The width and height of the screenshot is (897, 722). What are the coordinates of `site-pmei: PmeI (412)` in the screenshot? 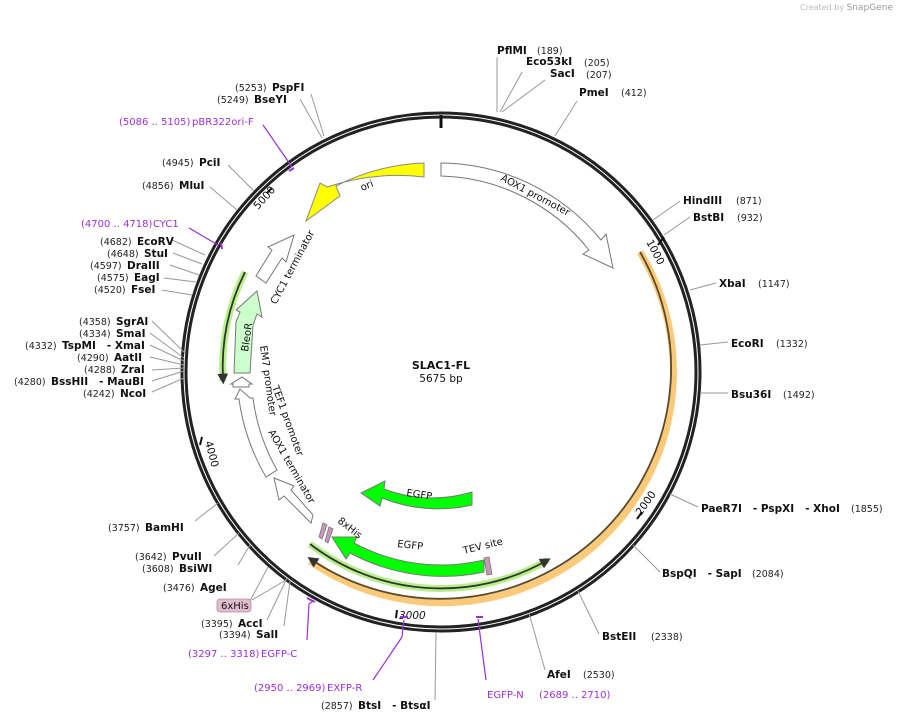 It's located at (613, 93).